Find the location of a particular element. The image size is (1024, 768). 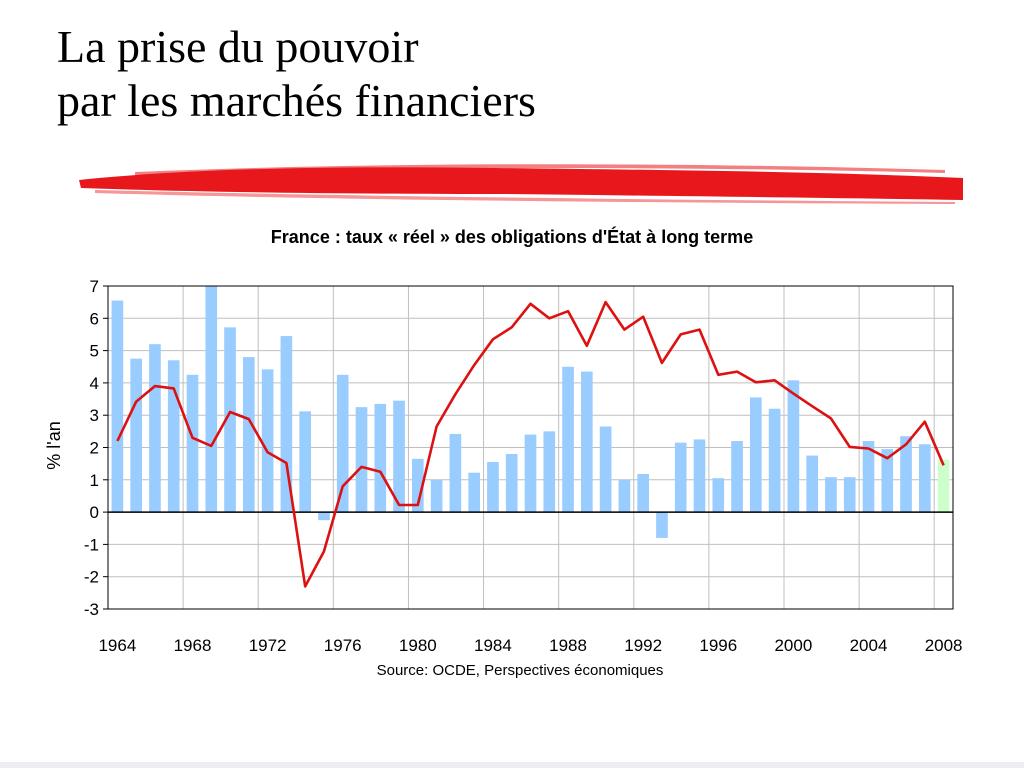

red-brush-stroke is located at coordinates (521, 184).